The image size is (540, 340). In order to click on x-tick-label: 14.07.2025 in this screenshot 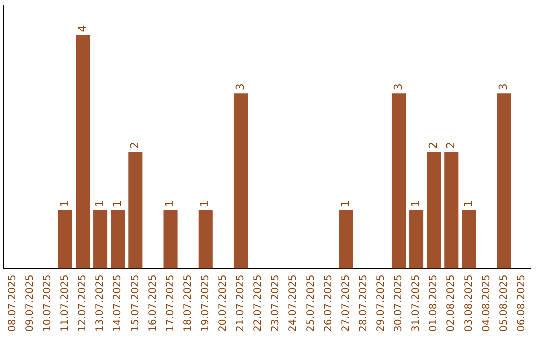, I will do `click(118, 303)`.